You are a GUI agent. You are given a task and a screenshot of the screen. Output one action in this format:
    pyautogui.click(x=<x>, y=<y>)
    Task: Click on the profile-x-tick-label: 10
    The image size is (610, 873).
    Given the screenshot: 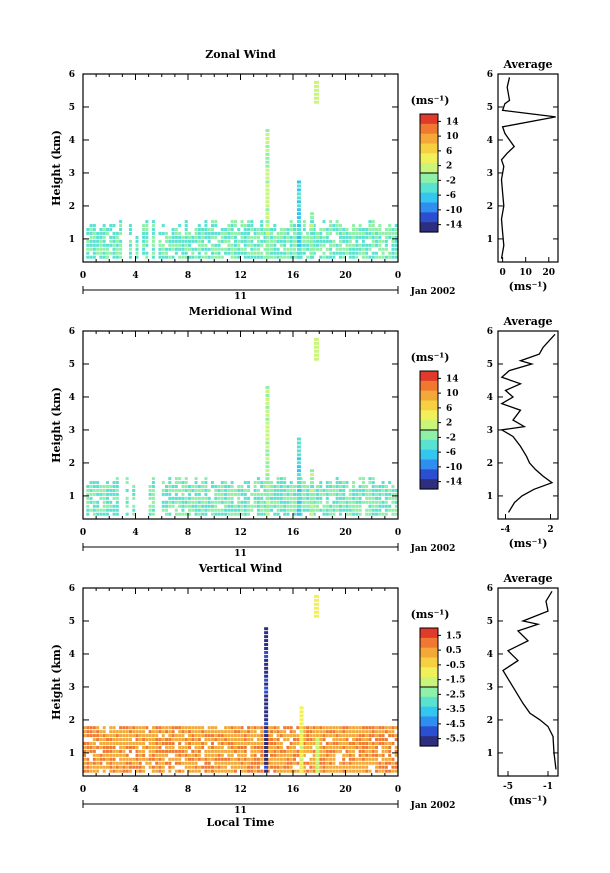 What is the action you would take?
    pyautogui.click(x=525, y=273)
    